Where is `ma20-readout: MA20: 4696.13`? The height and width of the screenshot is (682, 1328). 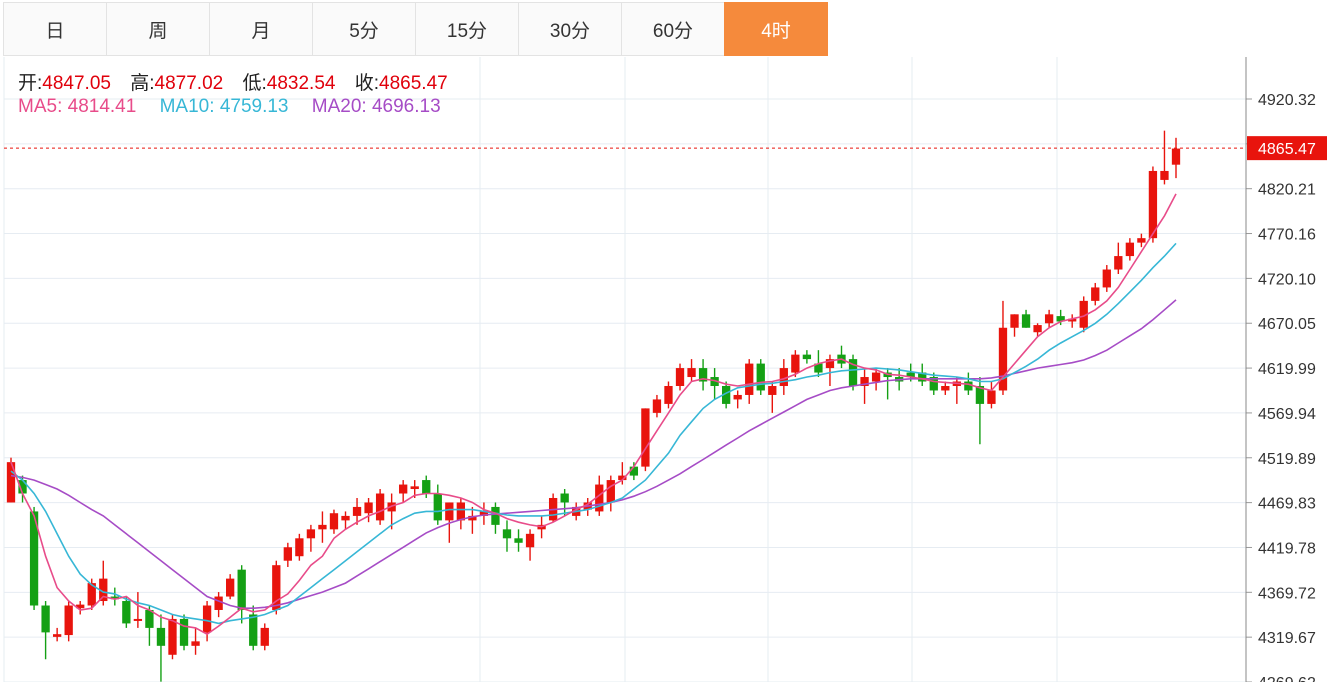
ma20-readout: MA20: 4696.13 is located at coordinates (376, 106).